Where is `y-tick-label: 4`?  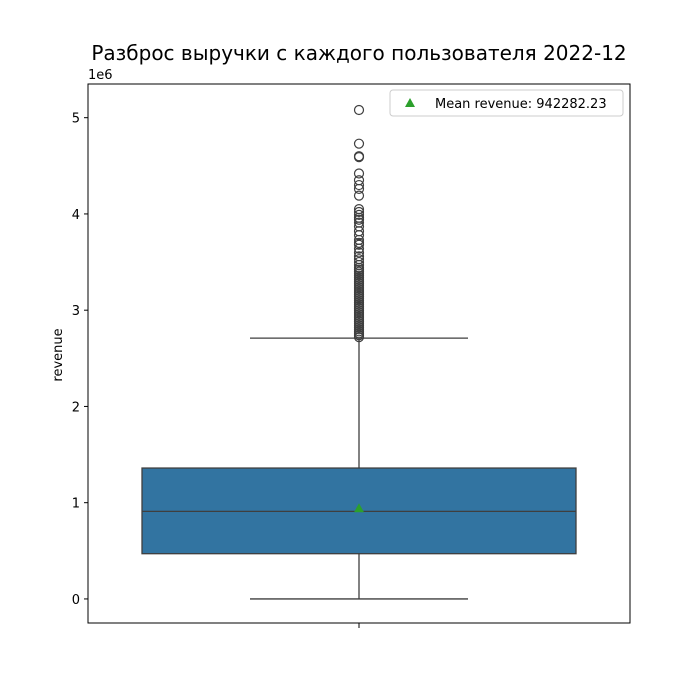
y-tick-label: 4 is located at coordinates (76, 215).